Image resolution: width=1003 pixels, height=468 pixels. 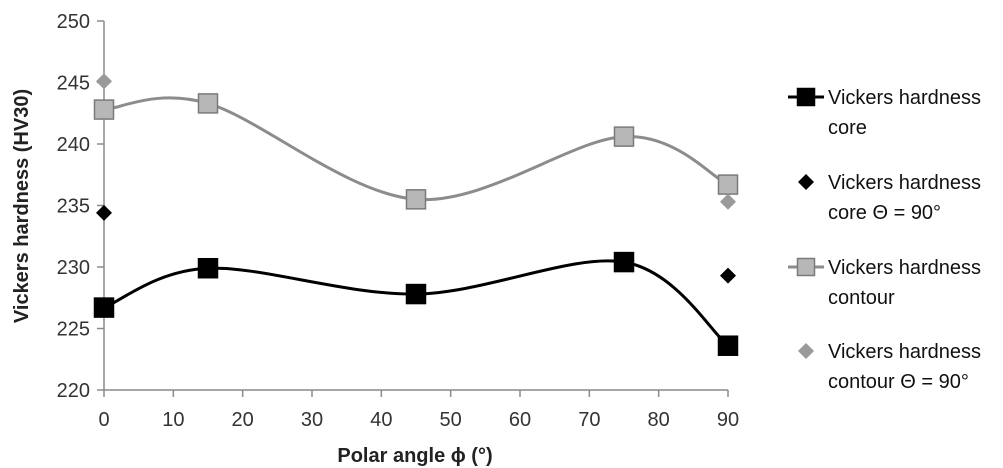 I want to click on x-tick-label: 50, so click(x=451, y=420).